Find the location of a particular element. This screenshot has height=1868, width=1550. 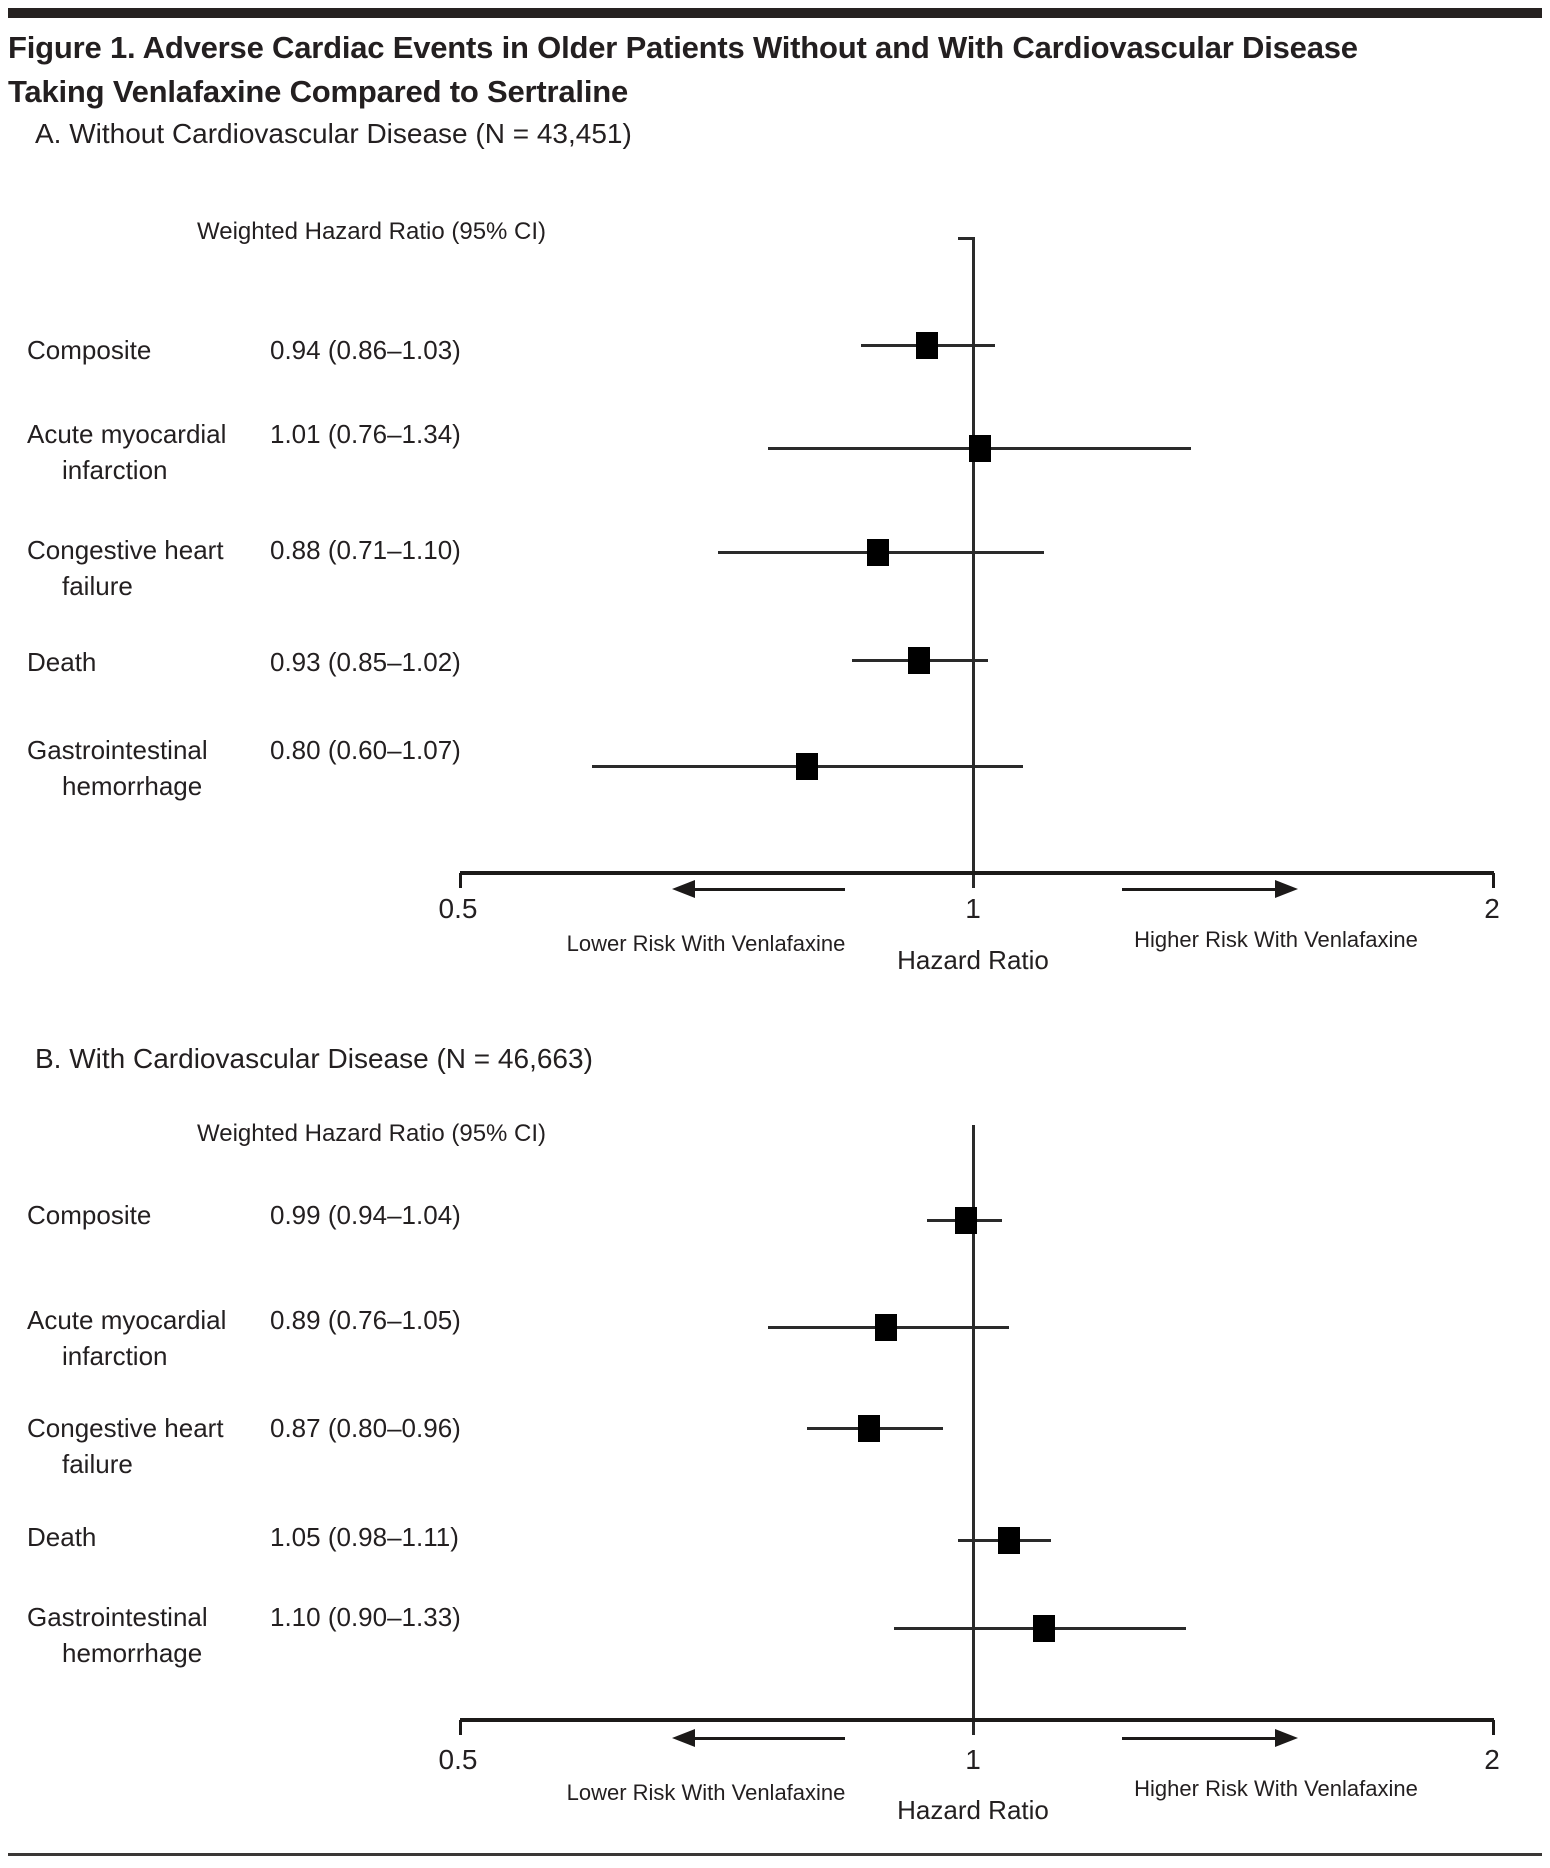

panel-b-reference-line is located at coordinates (973, 1430).